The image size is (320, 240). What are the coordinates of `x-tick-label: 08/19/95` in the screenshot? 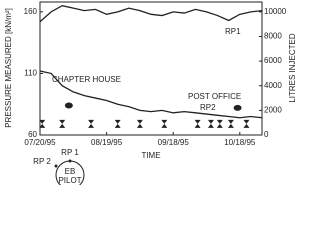 It's located at (107, 142).